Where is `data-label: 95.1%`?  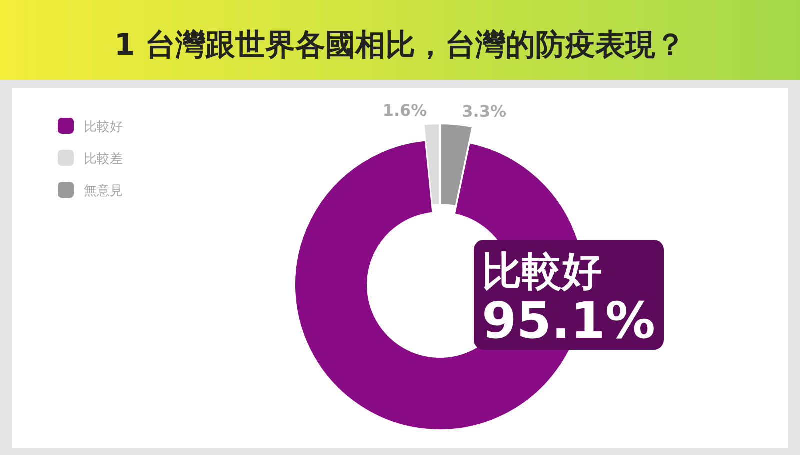 data-label: 95.1% is located at coordinates (569, 321).